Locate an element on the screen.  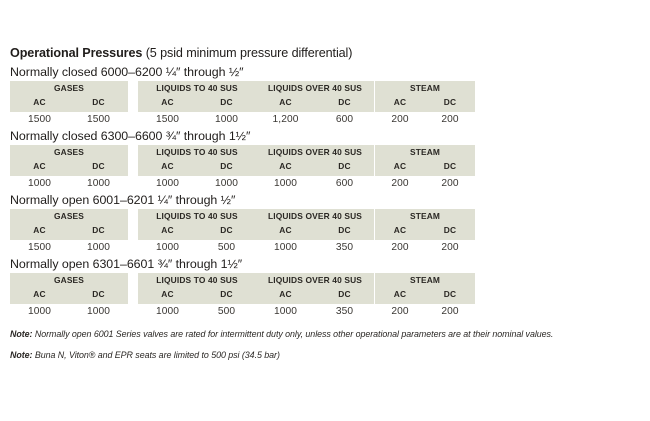
footnote-label: Note: is located at coordinates (21, 354).